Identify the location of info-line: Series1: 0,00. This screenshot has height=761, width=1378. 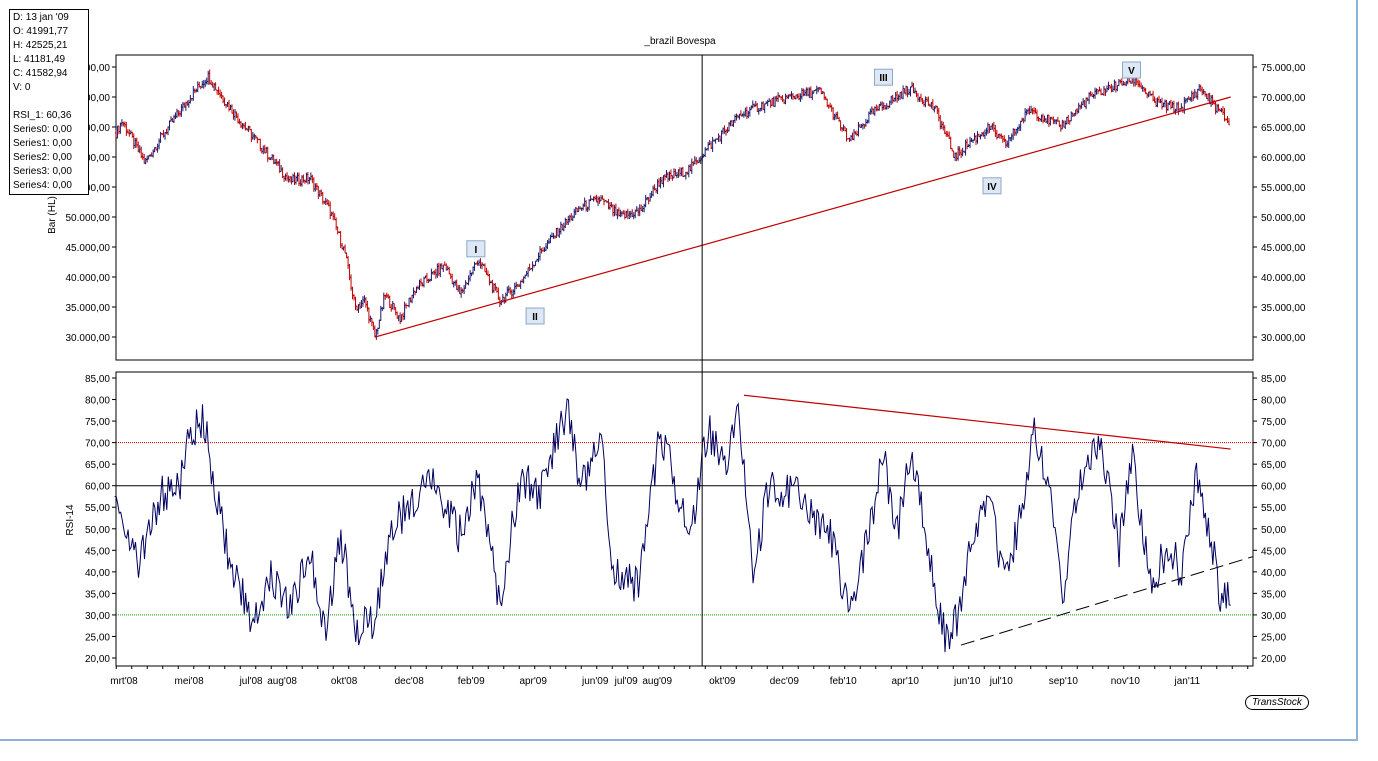
(42, 143).